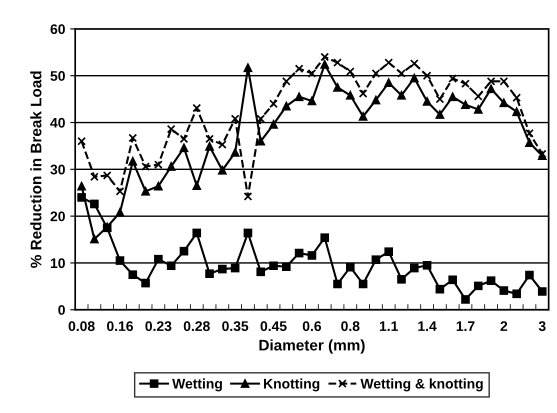 The image size is (557, 413). I want to click on y-tick-label: 30, so click(57, 169).